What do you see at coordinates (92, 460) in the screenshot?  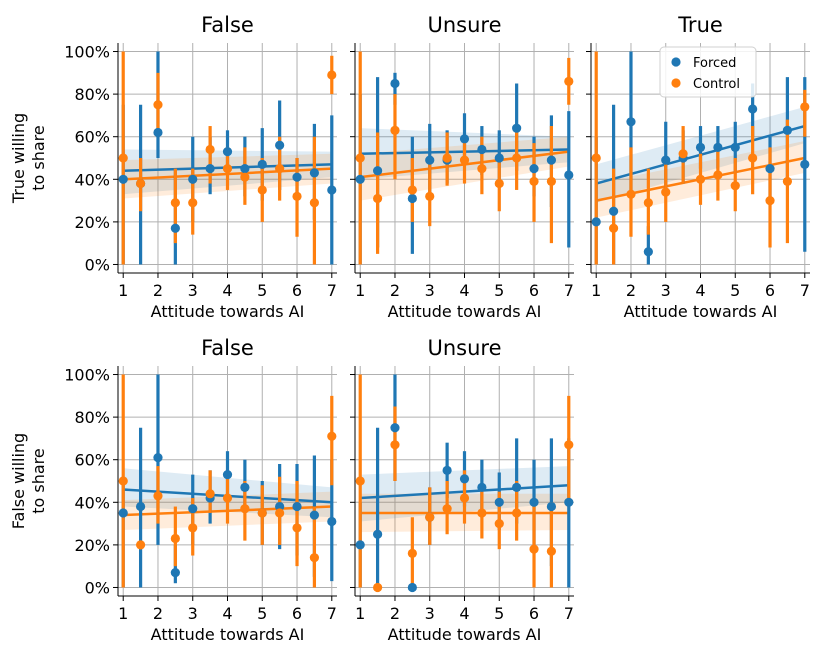 I see `y-tick-label: 60%` at bounding box center [92, 460].